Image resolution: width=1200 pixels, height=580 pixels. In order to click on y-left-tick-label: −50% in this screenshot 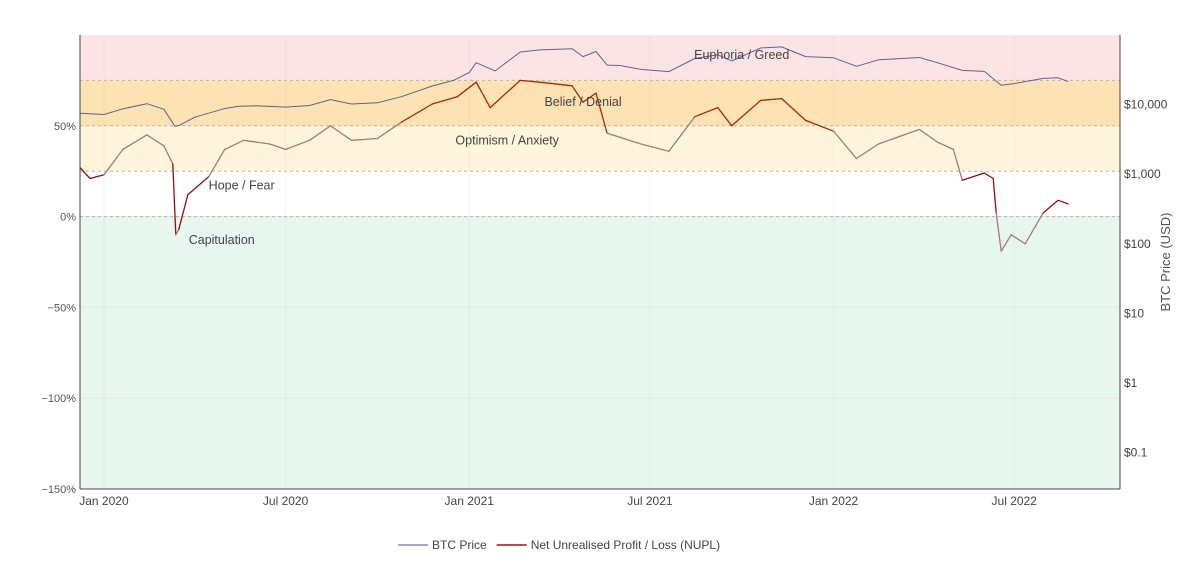, I will do `click(62, 308)`.